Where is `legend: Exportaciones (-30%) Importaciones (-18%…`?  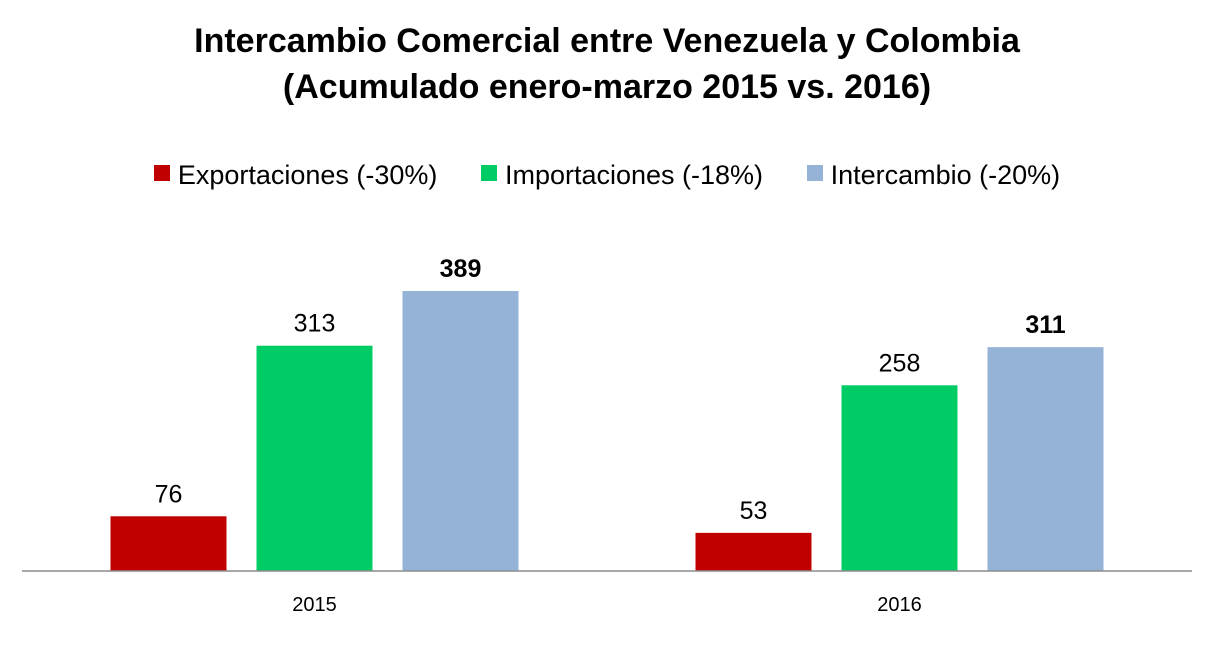
legend: Exportaciones (-30%) Importaciones (-18%… is located at coordinates (607, 175).